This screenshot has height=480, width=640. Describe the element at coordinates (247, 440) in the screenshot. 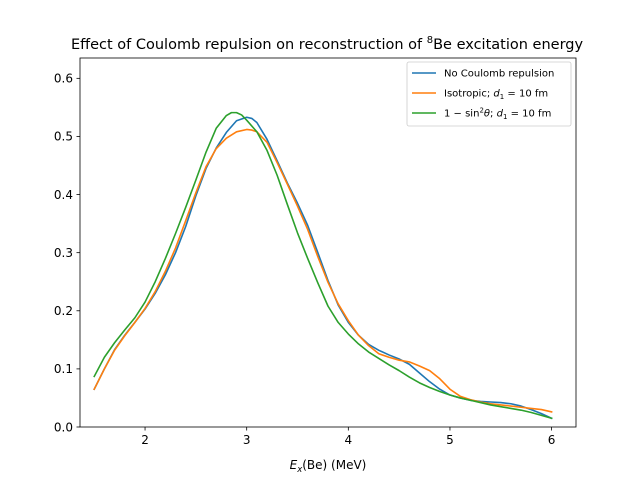

I see `x-tick-label: 3` at that location.